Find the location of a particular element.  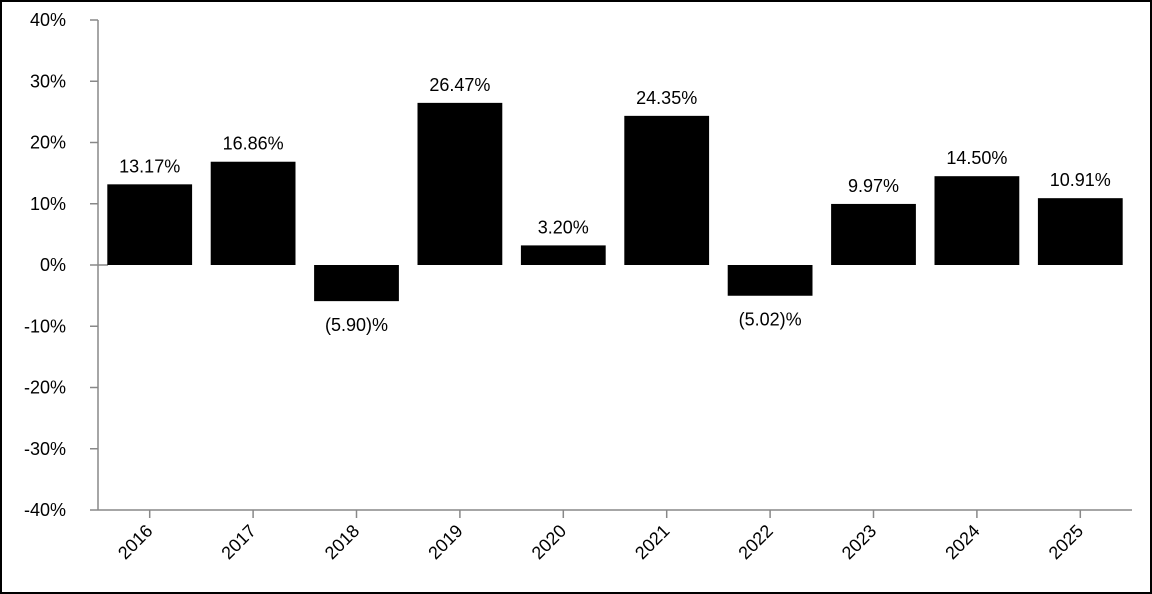

bar-2017 is located at coordinates (253, 213).